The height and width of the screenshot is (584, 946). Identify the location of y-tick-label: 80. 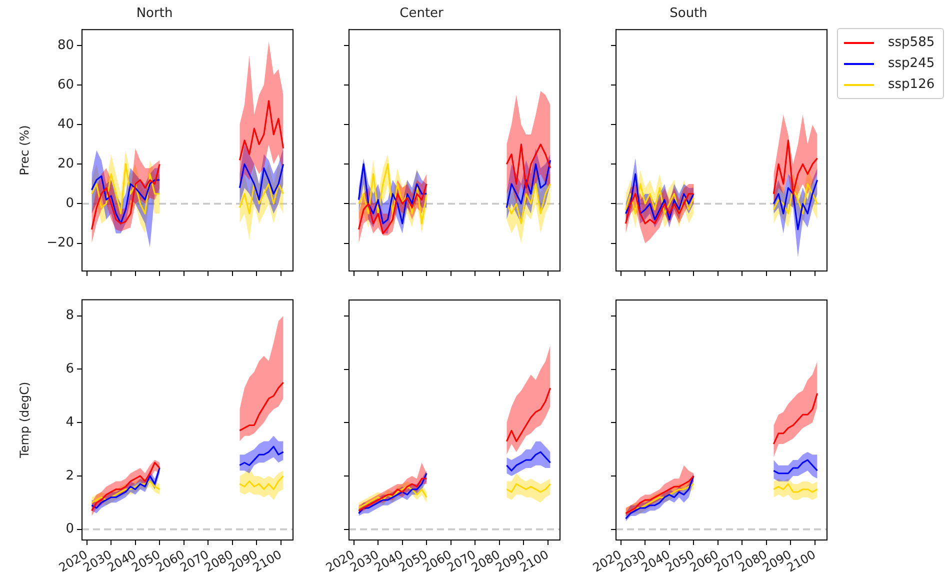
(65, 45).